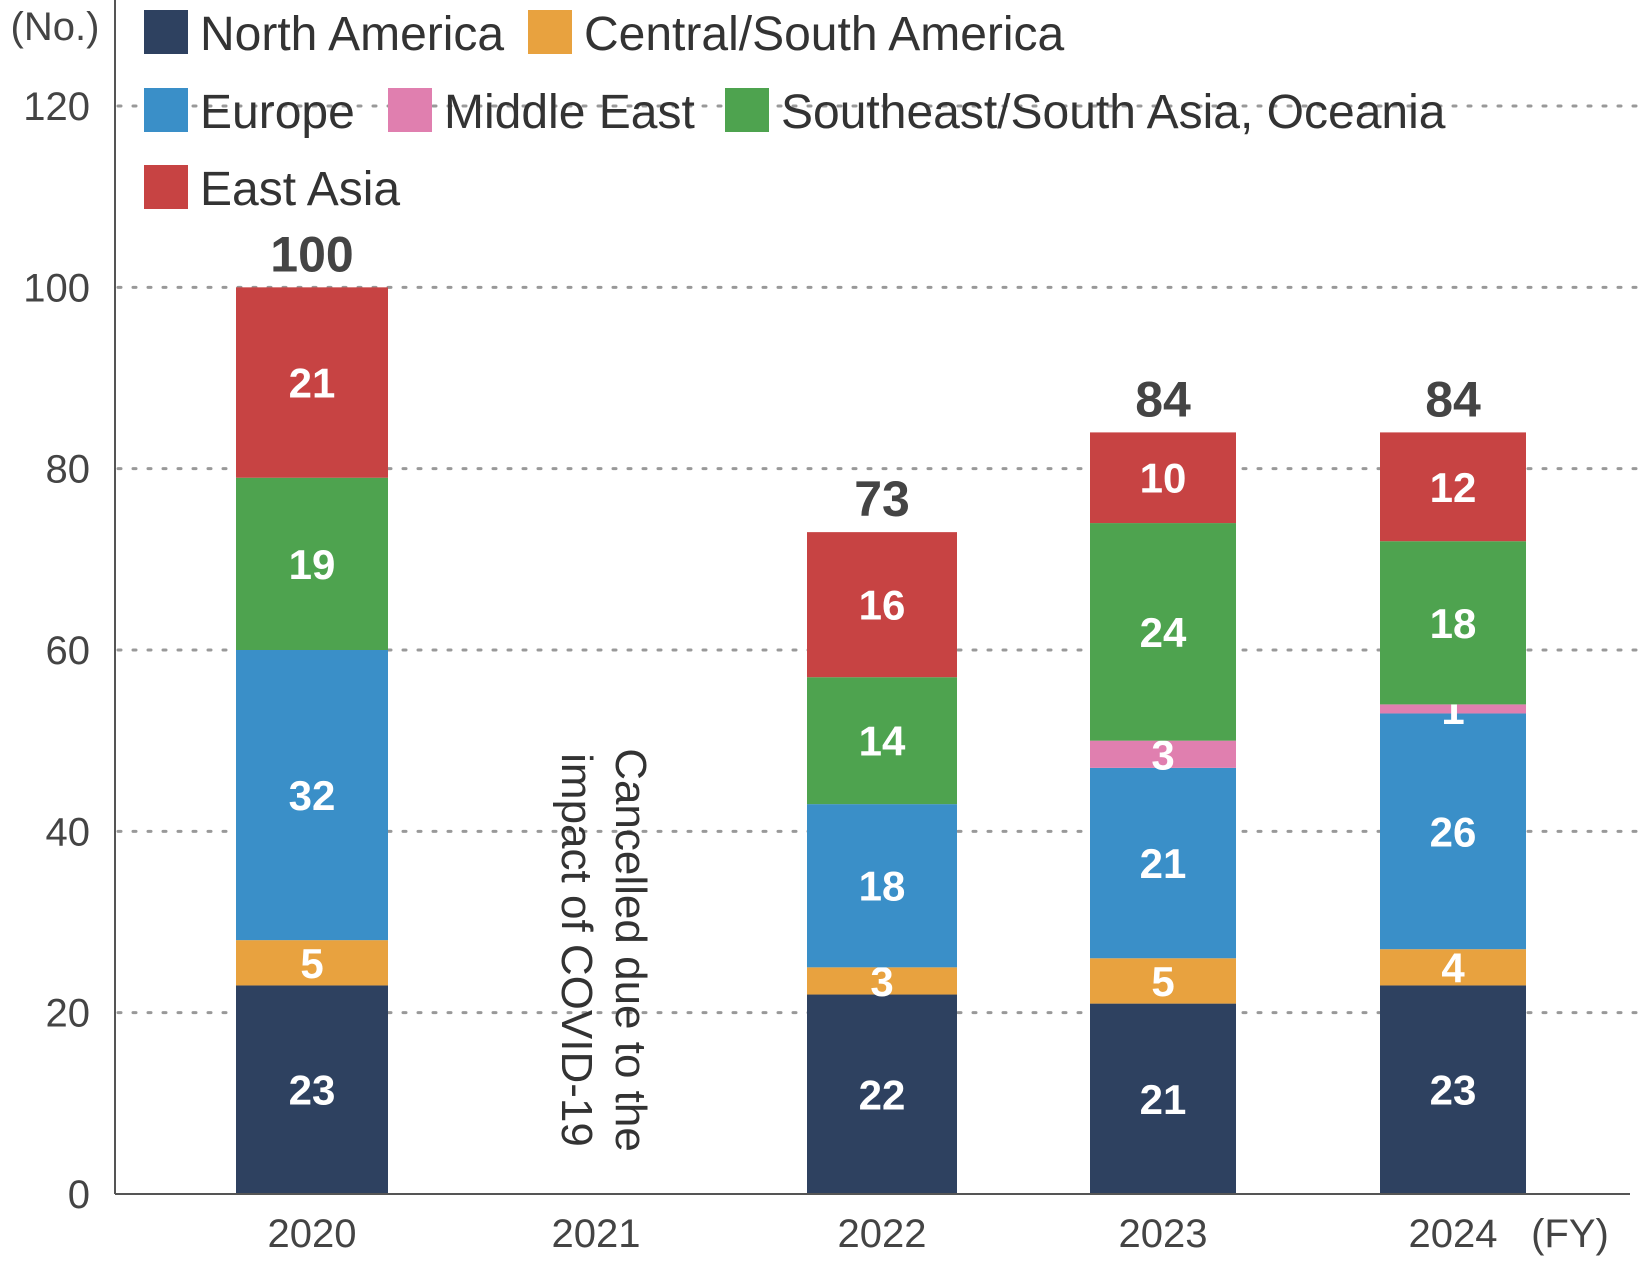 The width and height of the screenshot is (1642, 1276). I want to click on y-tick-label: 60, so click(68, 651).